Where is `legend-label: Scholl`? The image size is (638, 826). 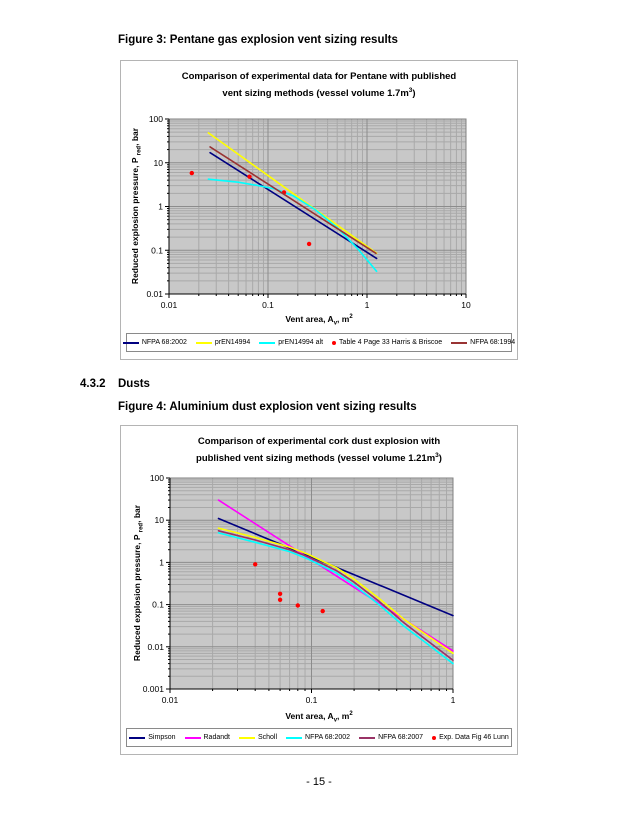
legend-label: Scholl is located at coordinates (267, 737).